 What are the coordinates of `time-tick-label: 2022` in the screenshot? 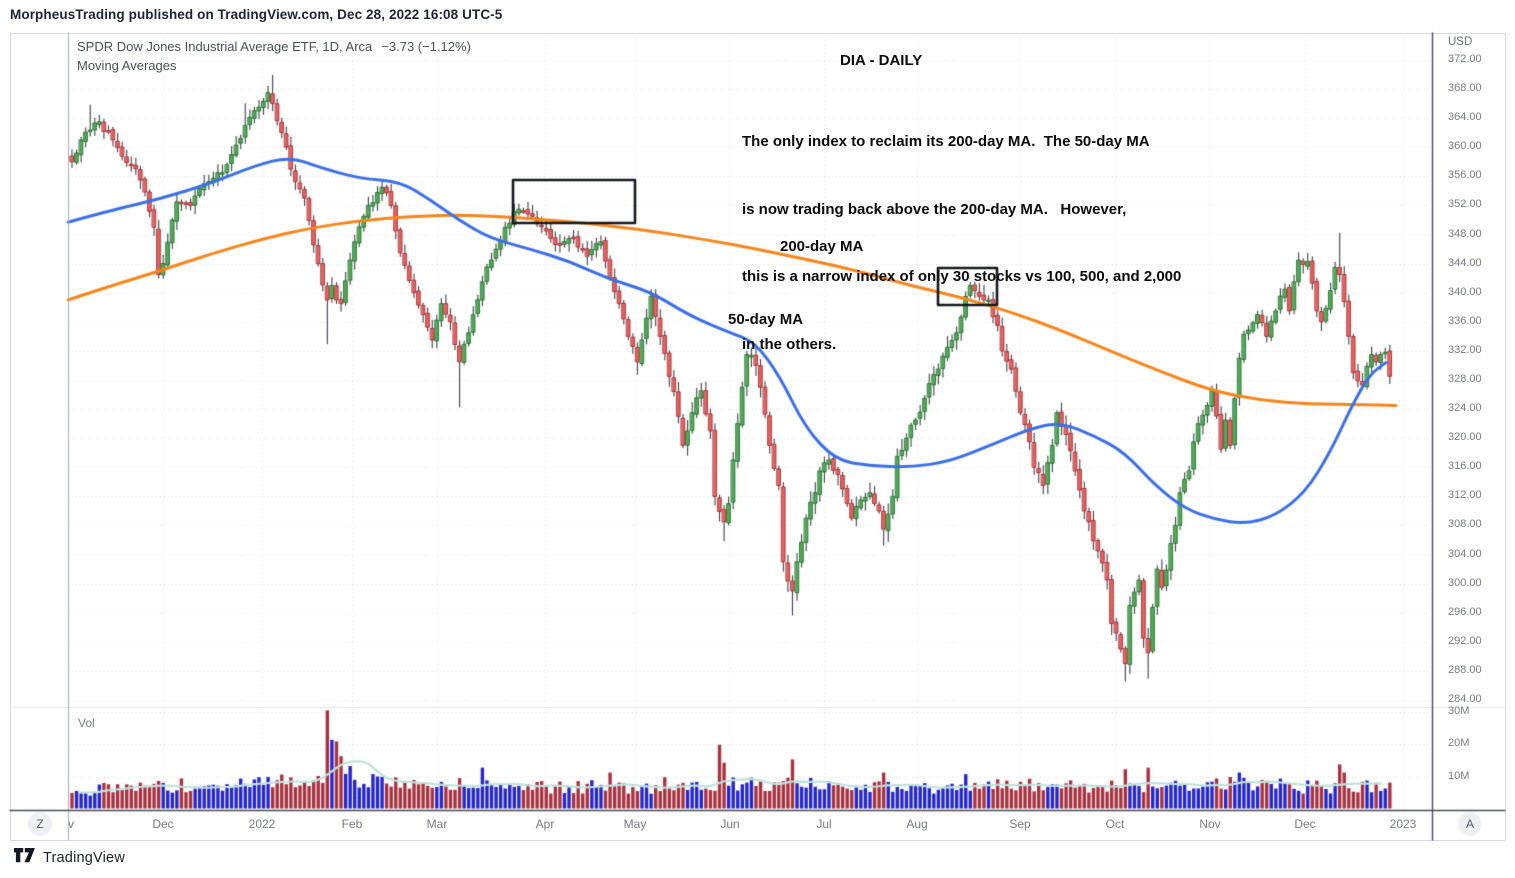 It's located at (262, 824).